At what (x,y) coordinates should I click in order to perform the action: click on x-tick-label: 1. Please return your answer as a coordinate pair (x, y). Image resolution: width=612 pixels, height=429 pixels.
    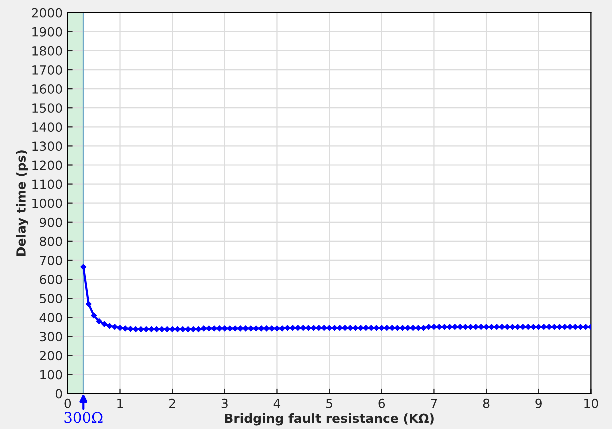
    Looking at the image, I should click on (121, 403).